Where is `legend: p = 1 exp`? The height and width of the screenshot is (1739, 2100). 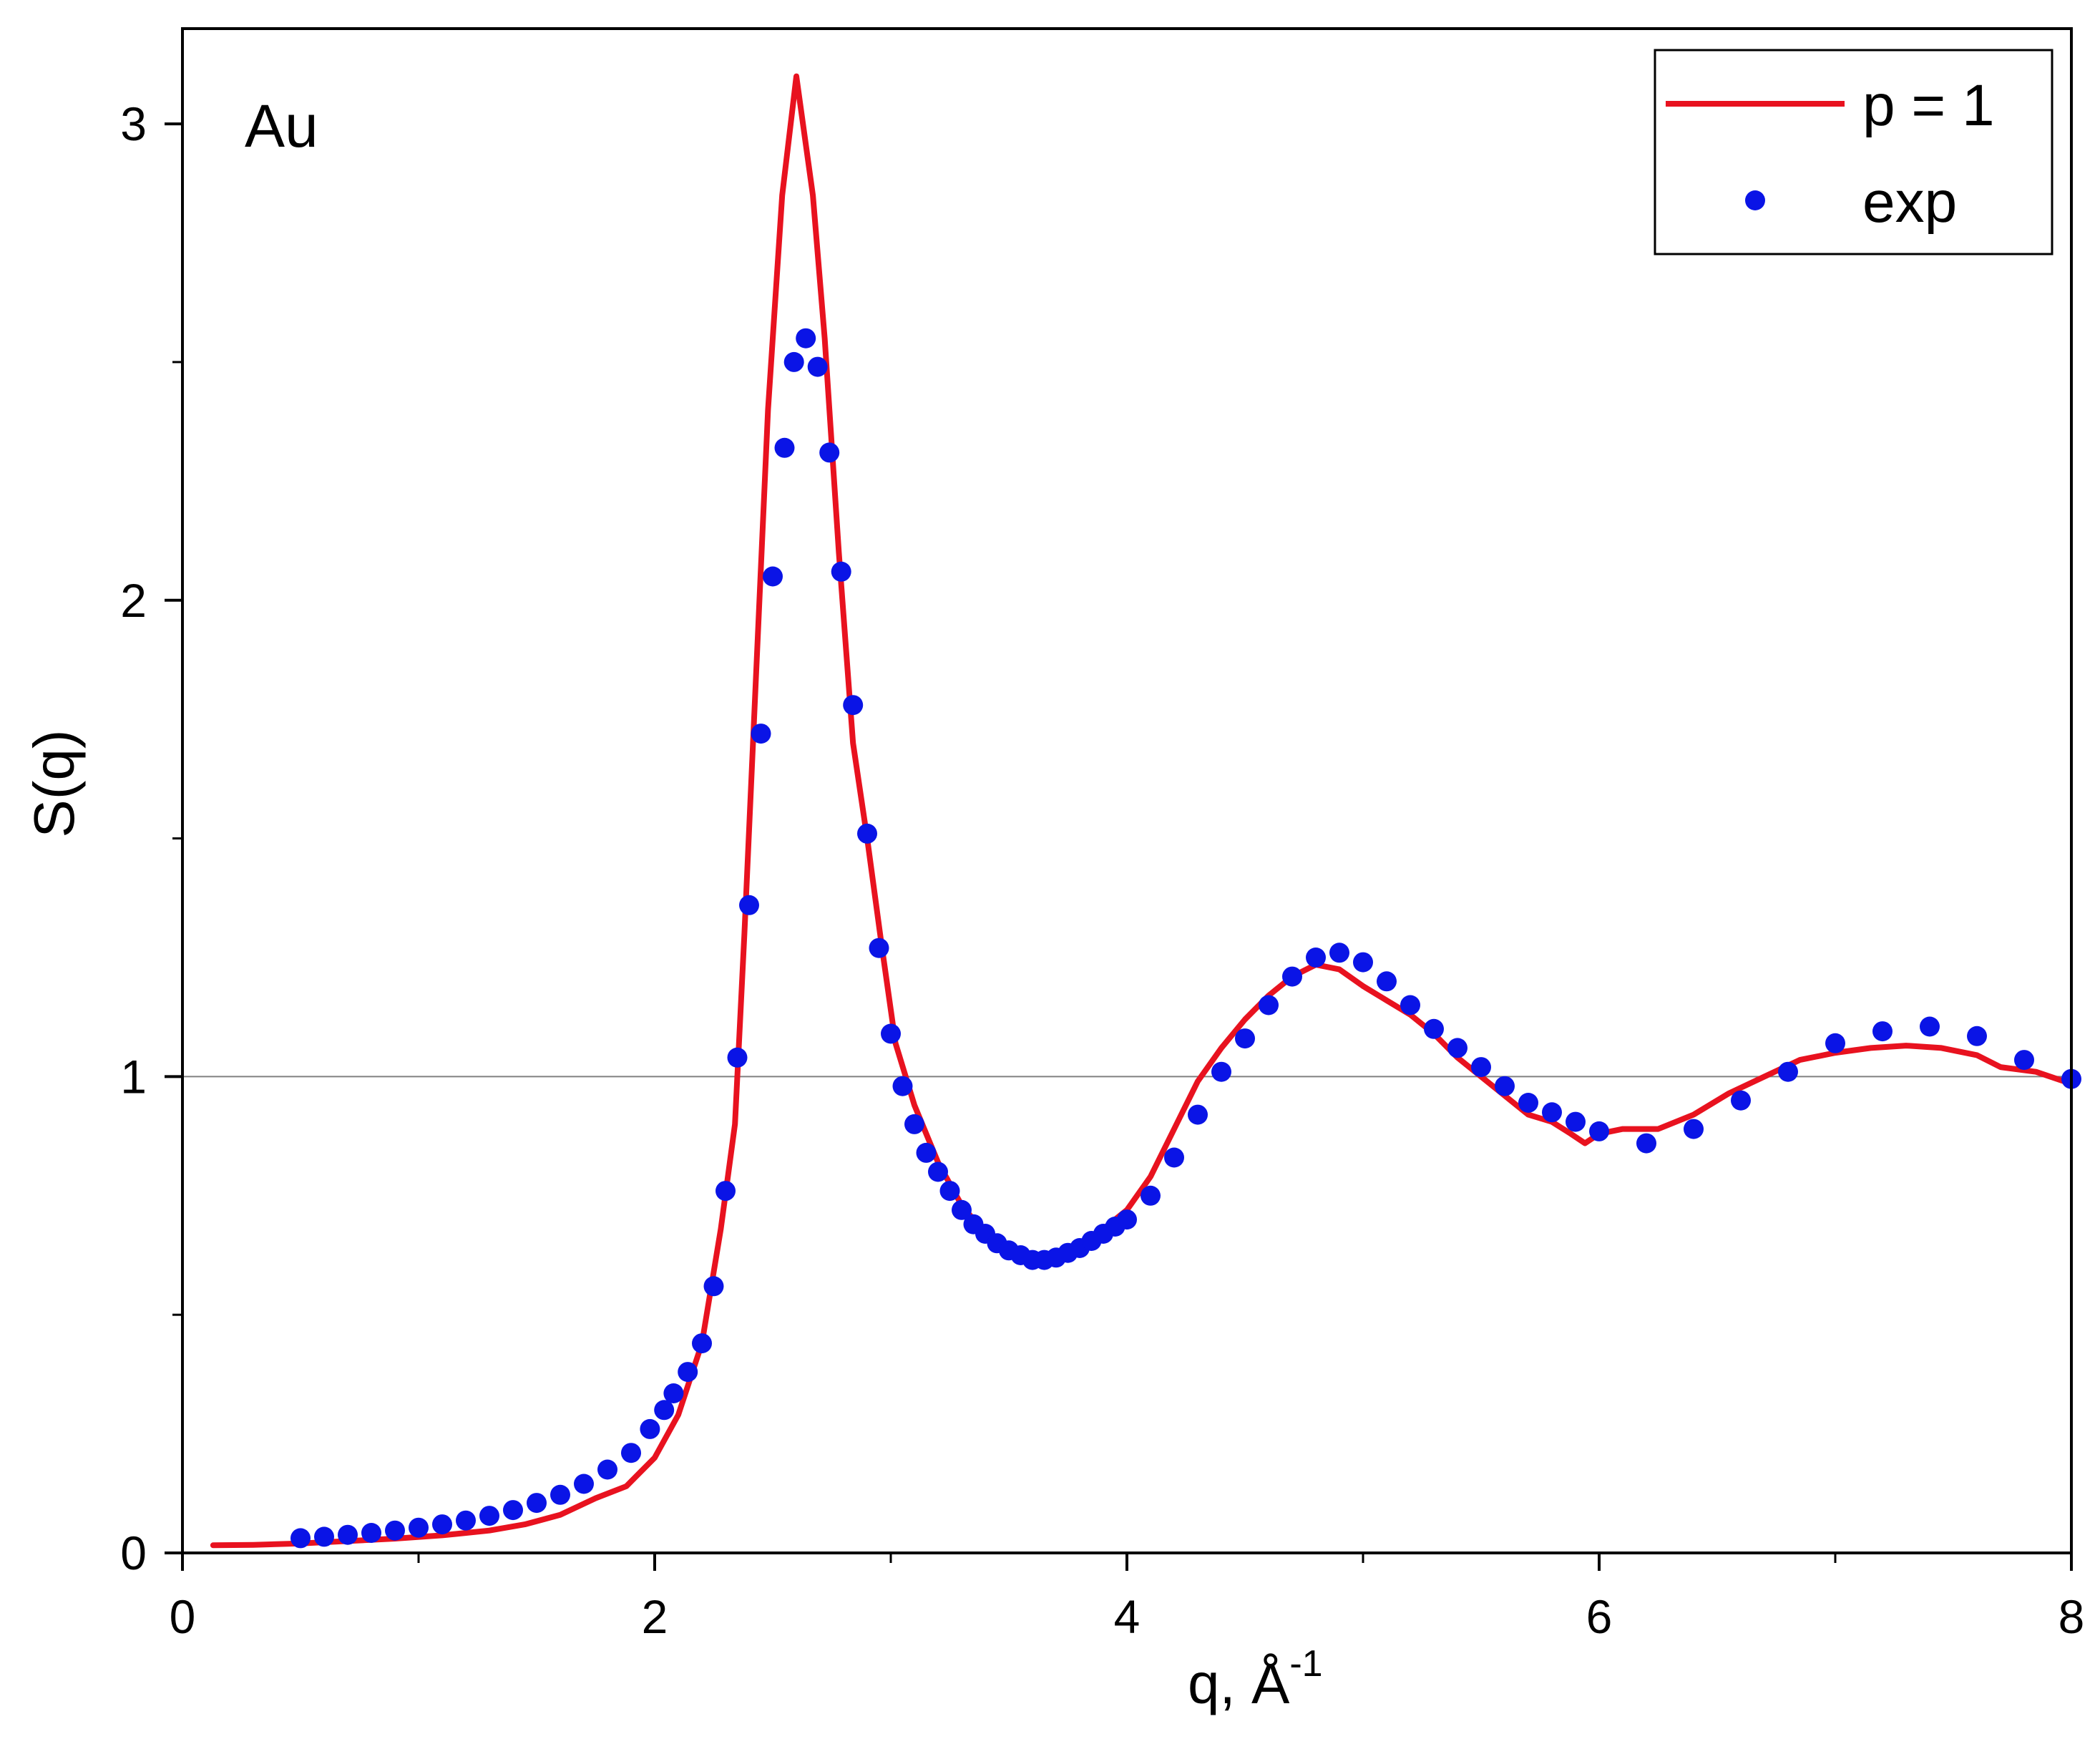
legend: p = 1 exp is located at coordinates (1853, 152).